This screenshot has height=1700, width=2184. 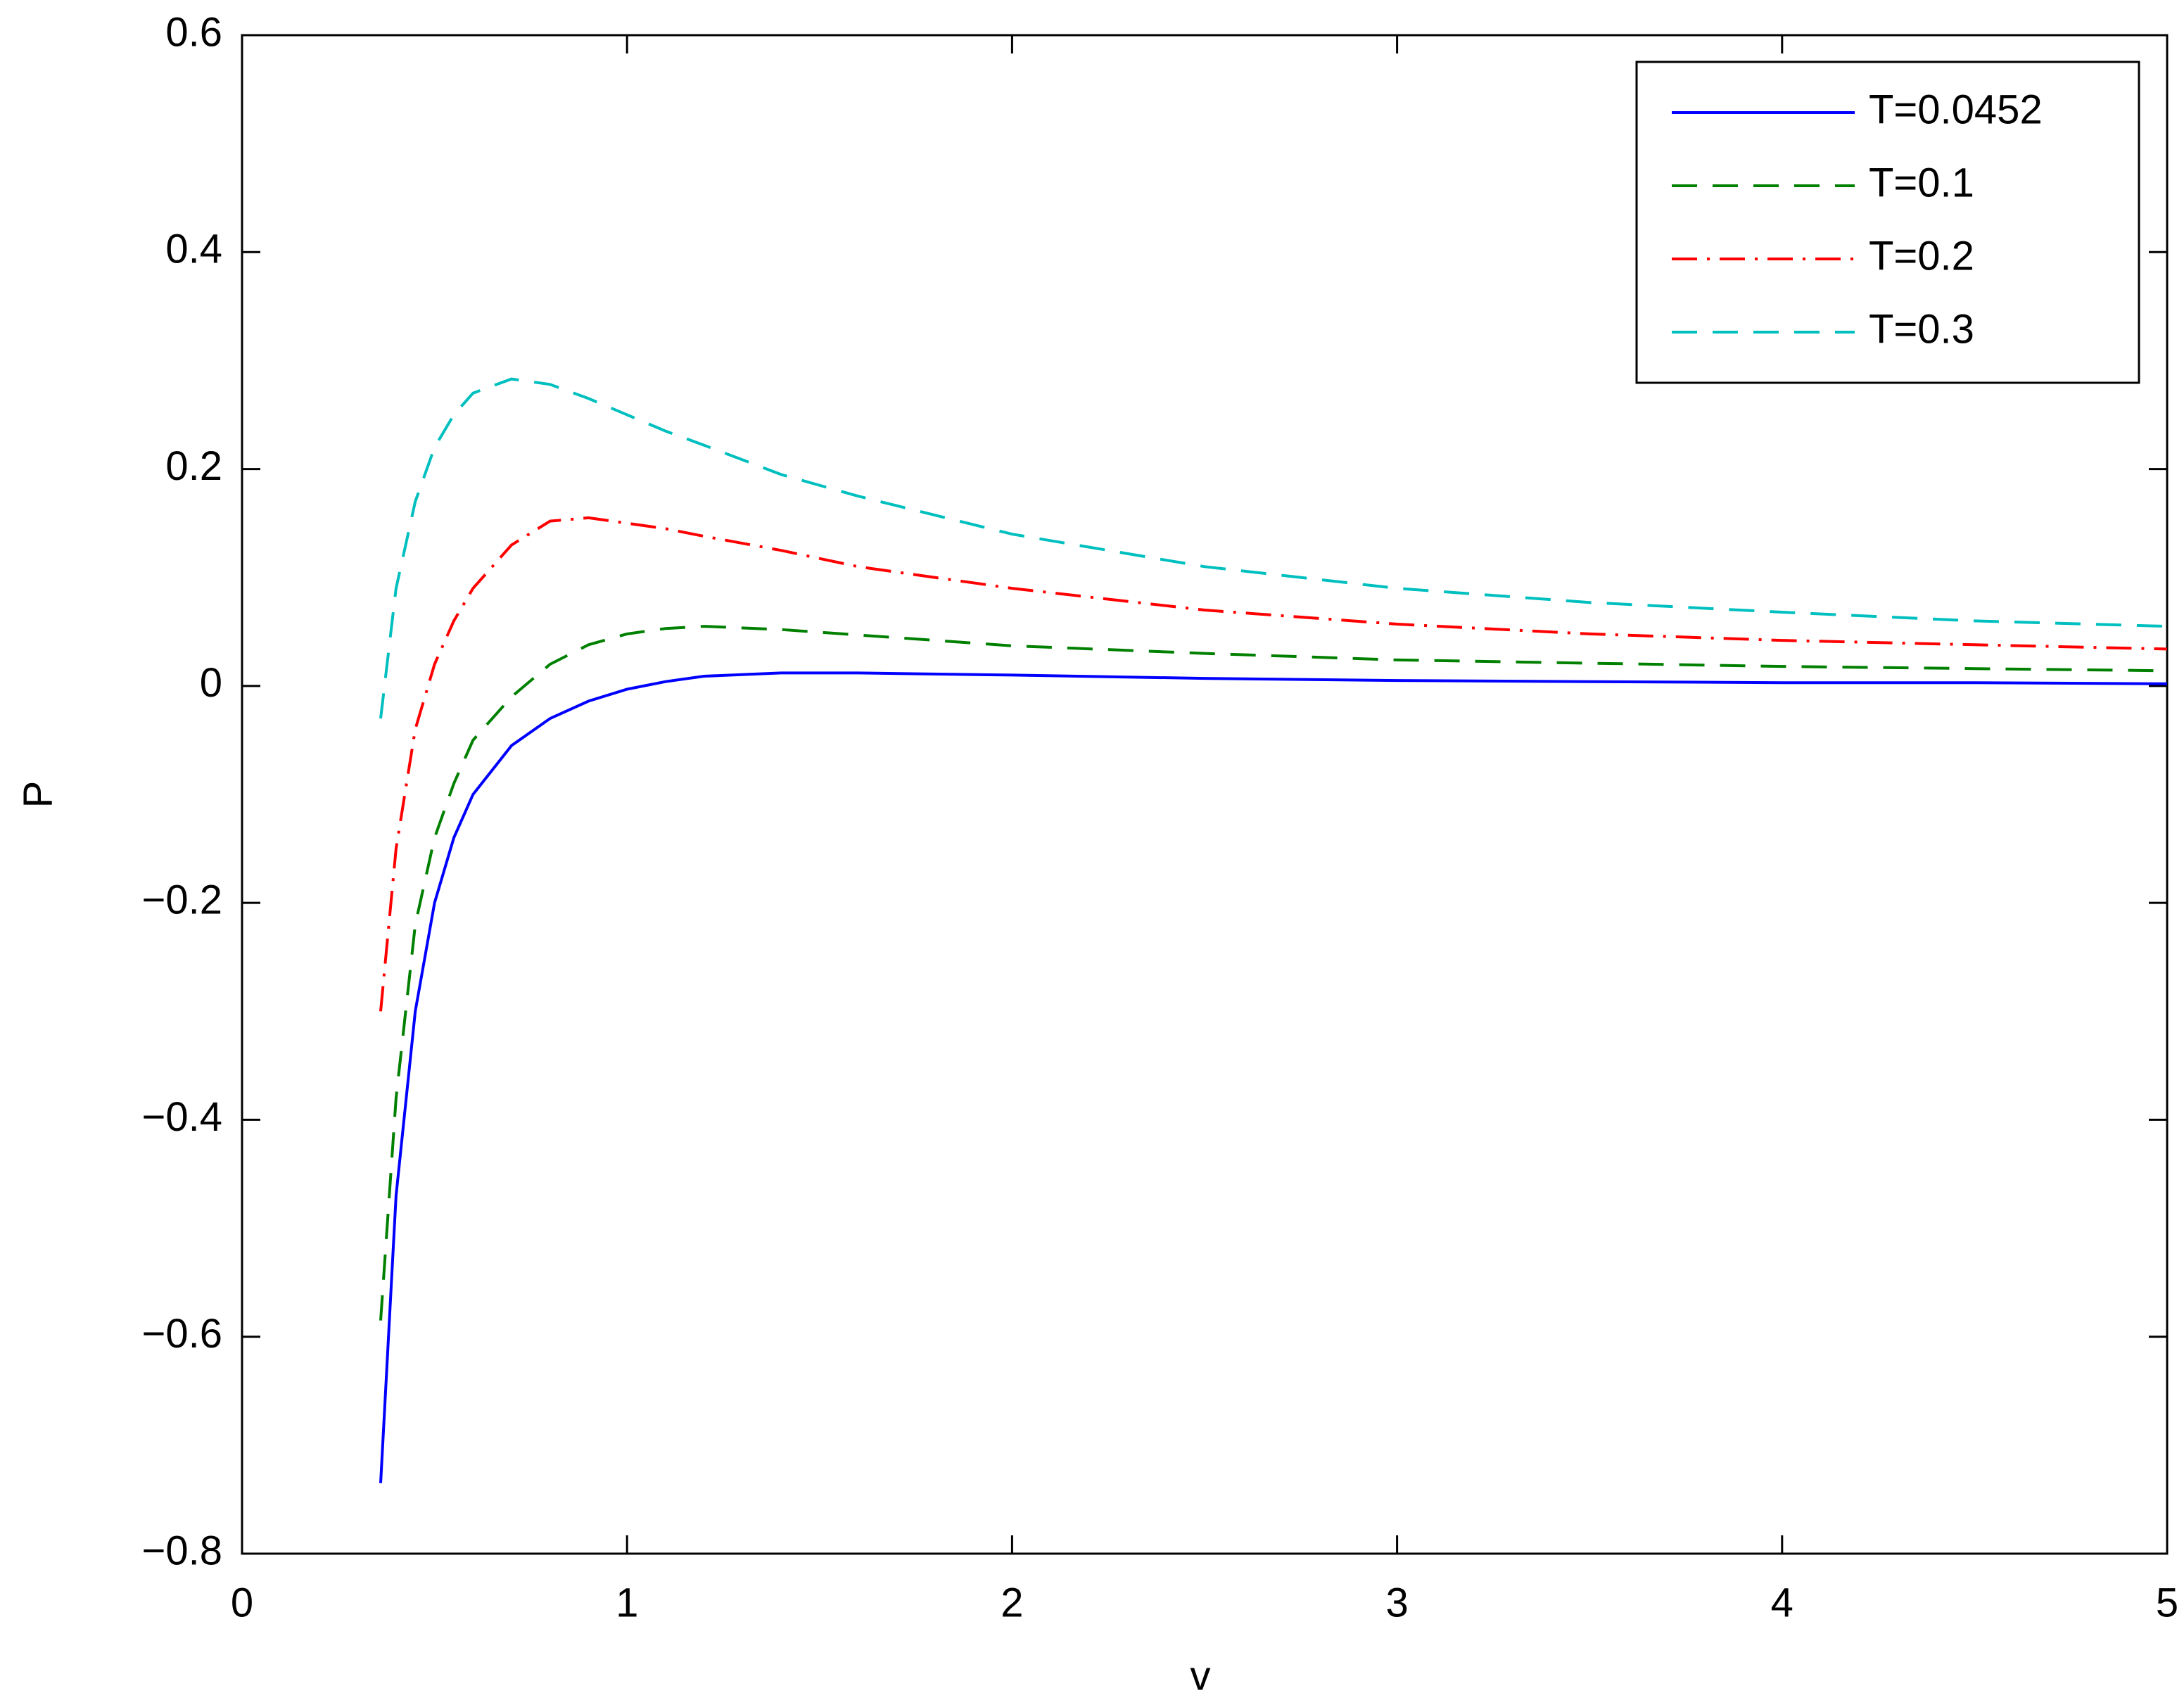 What do you see at coordinates (194, 249) in the screenshot?
I see `y-tick-label: 0.4` at bounding box center [194, 249].